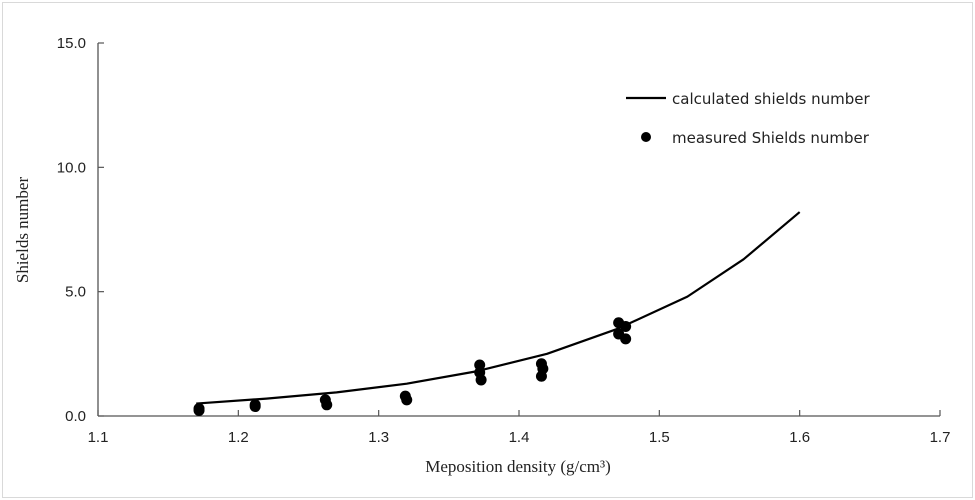  Describe the element at coordinates (799, 437) in the screenshot. I see `x-tick-label: 1.6` at that location.